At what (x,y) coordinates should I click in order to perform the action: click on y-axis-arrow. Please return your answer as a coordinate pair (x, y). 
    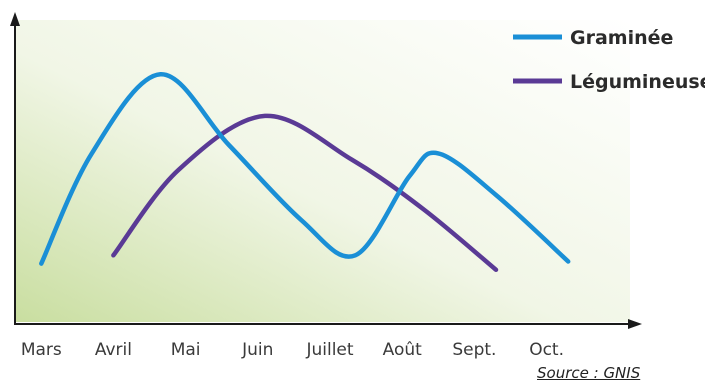
    Looking at the image, I should click on (15, 19).